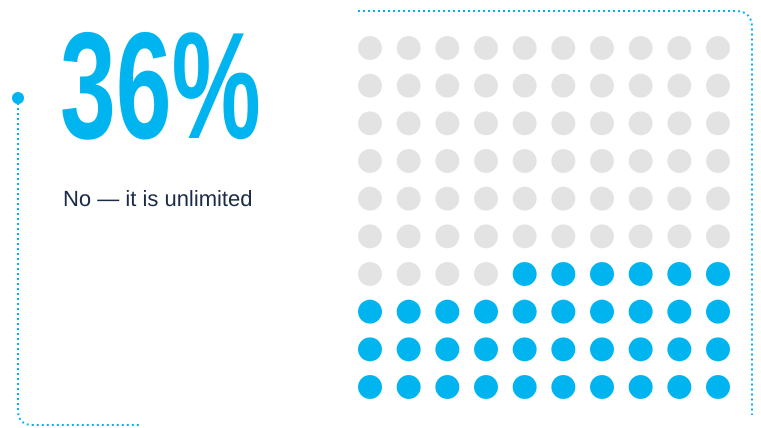 This screenshot has height=428, width=761. I want to click on data-label: 36%, so click(160, 86).